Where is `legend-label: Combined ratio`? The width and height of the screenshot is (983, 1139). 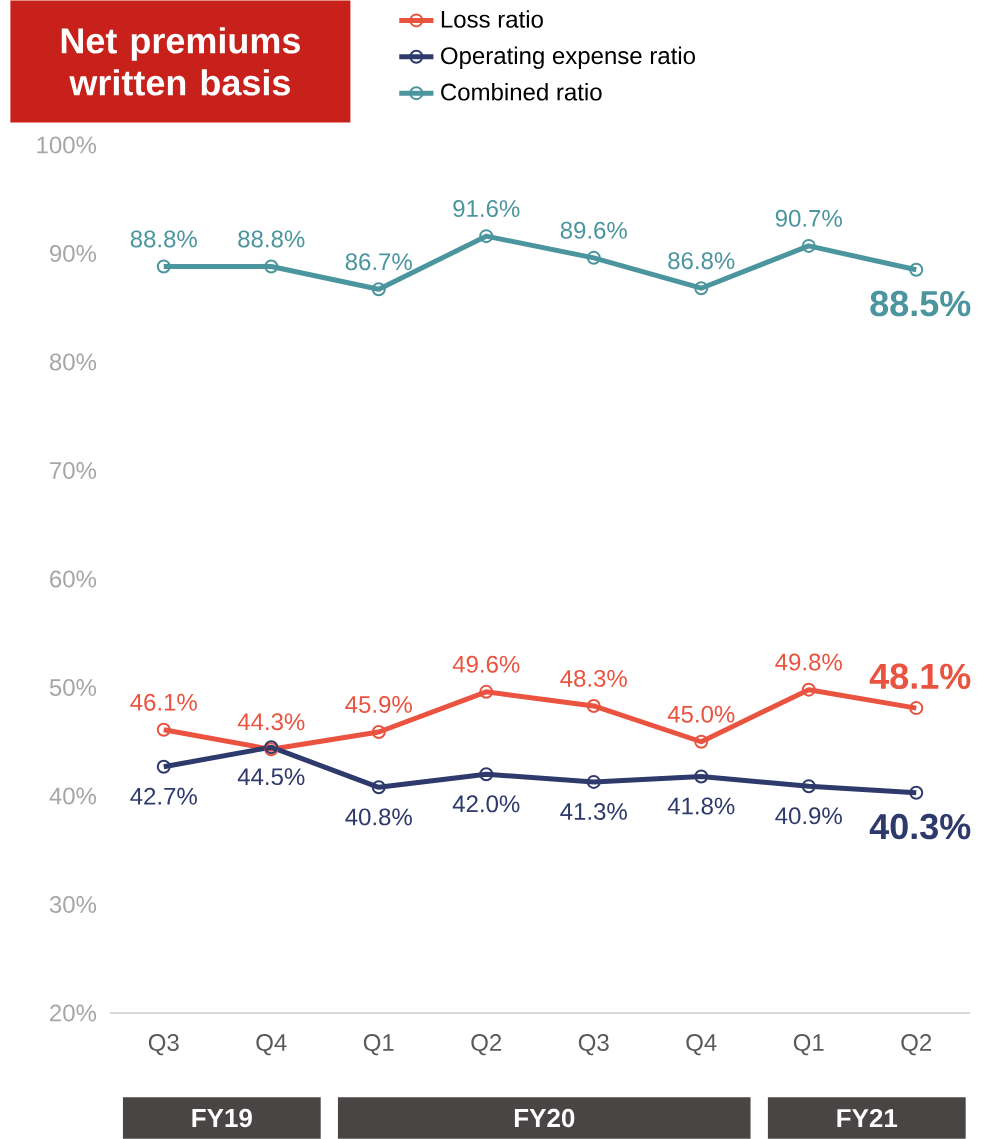
legend-label: Combined ratio is located at coordinates (521, 91).